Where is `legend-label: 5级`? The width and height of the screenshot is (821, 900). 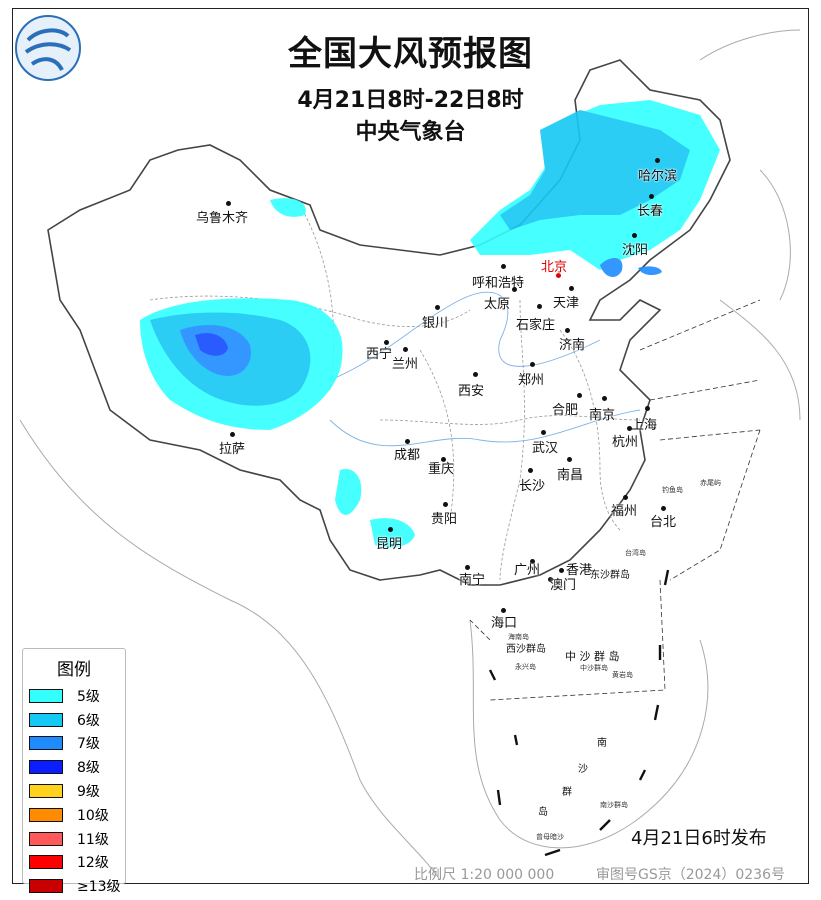 legend-label: 5级 is located at coordinates (88, 696).